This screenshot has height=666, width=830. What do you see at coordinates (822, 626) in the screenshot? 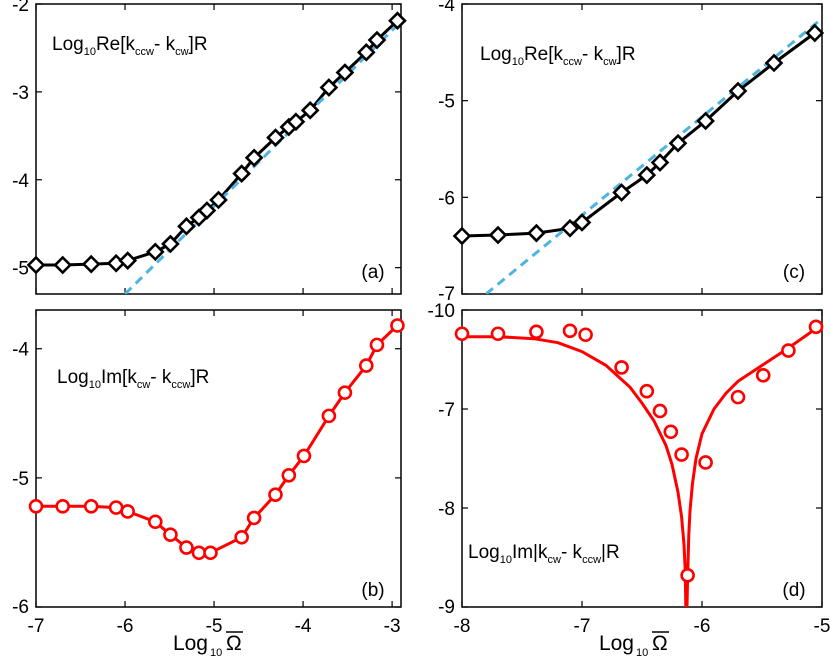
I see `panel-d-xtick-label: -5` at bounding box center [822, 626].